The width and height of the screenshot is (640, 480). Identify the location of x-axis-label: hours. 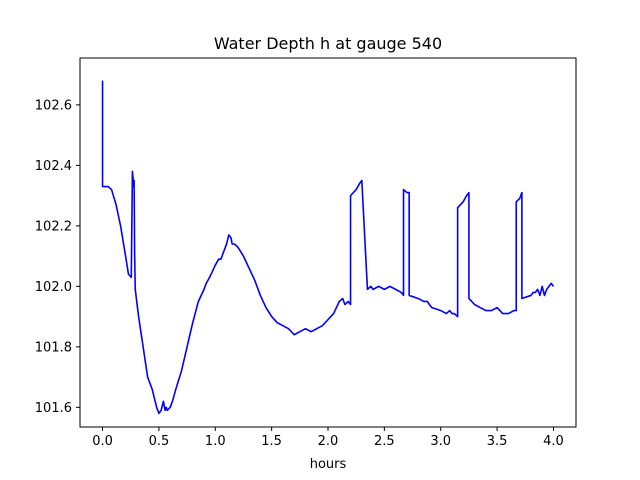
(328, 464).